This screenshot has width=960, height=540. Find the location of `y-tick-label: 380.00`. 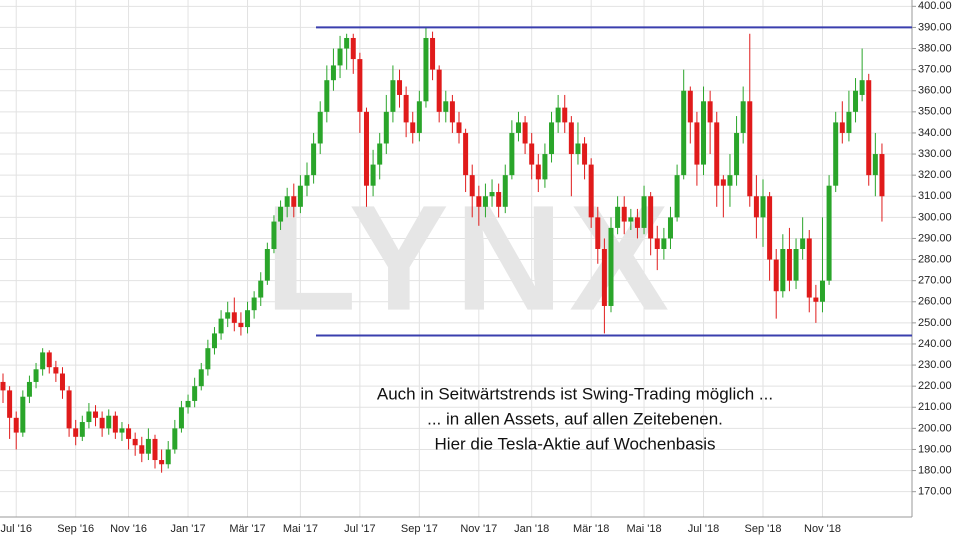

y-tick-label: 380.00 is located at coordinates (935, 48).